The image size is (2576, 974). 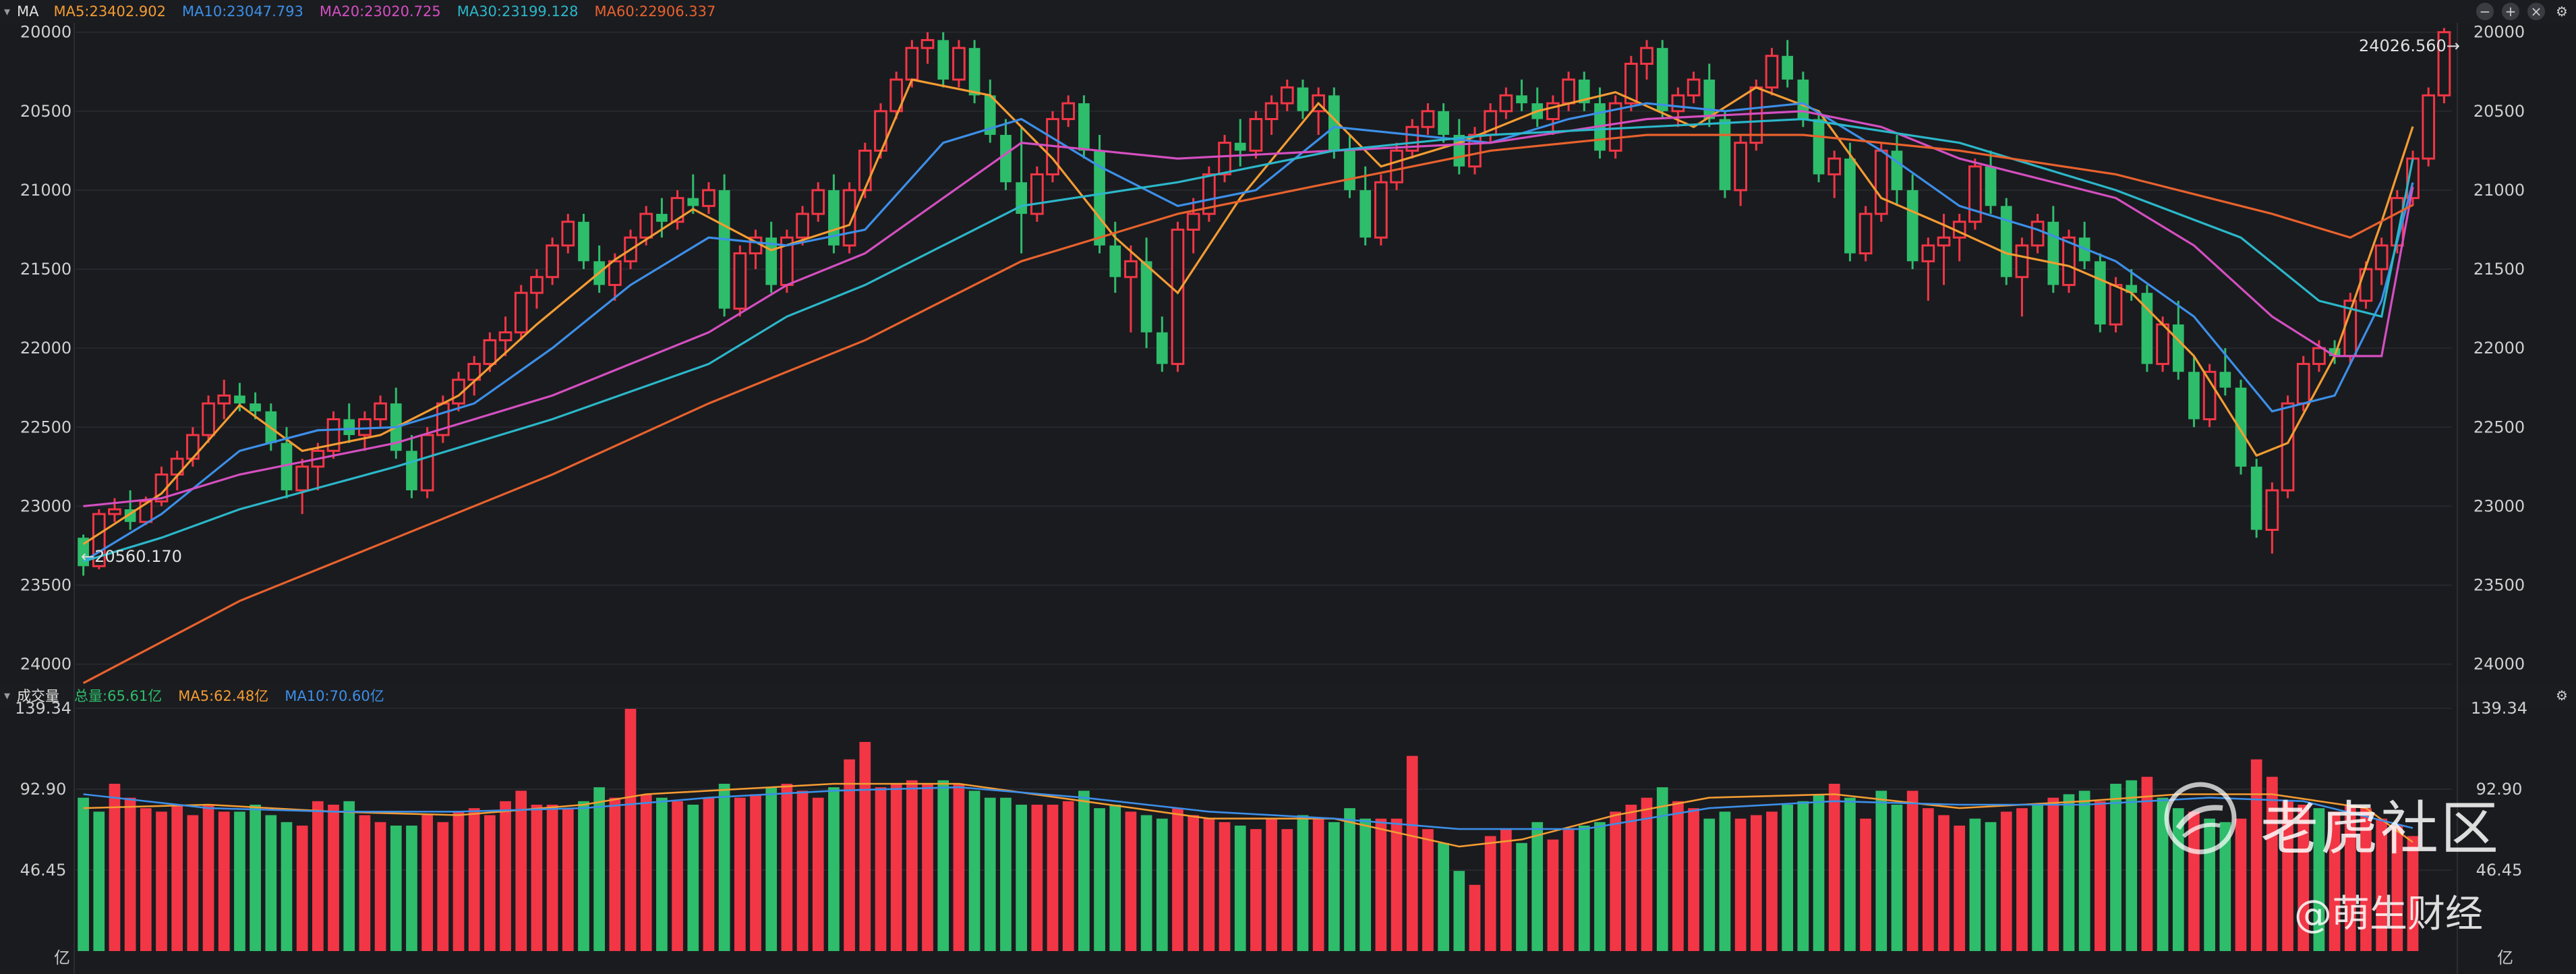 What do you see at coordinates (2485, 11) in the screenshot?
I see `minus-icon: −` at bounding box center [2485, 11].